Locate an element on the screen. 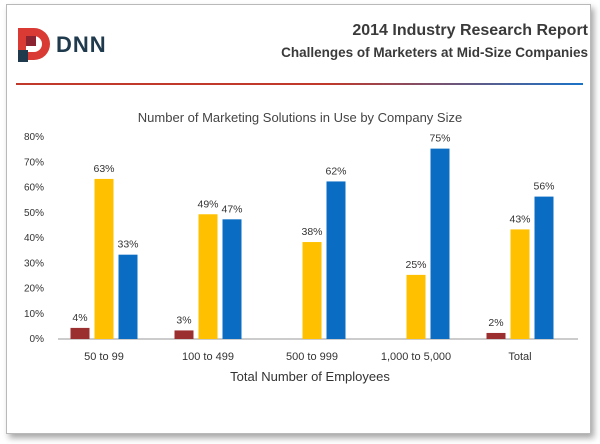 The width and height of the screenshot is (600, 444). header-divider is located at coordinates (299, 84).